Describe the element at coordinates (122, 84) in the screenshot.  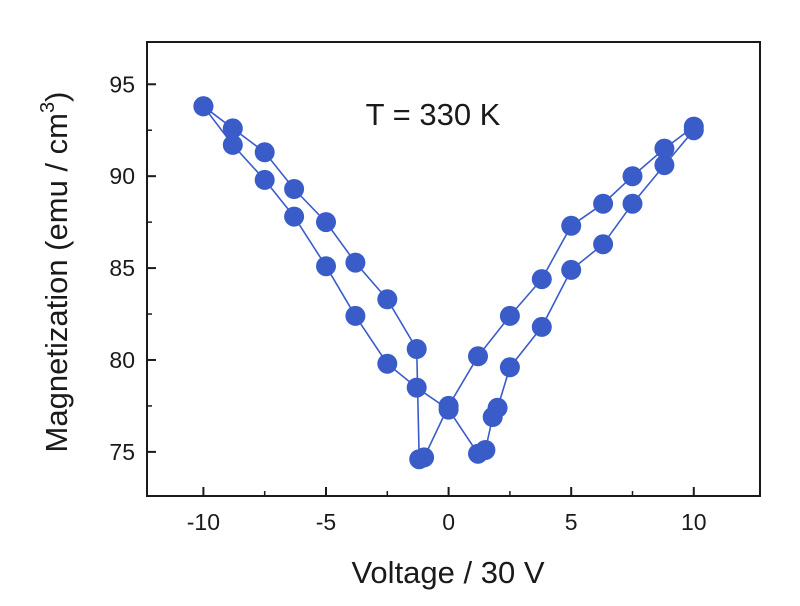
I see `y-tick-label: 95` at that location.